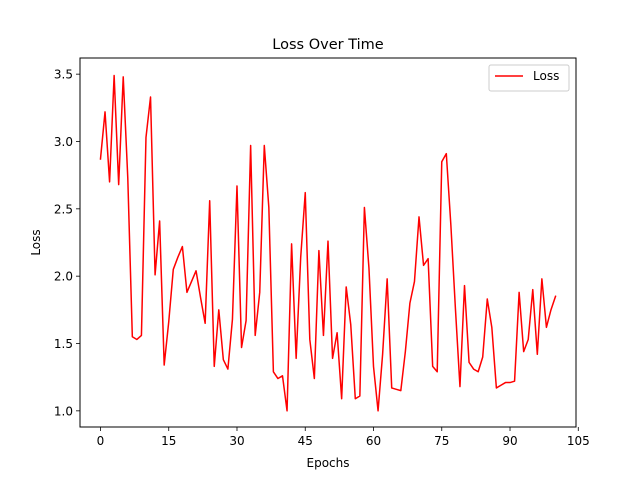 This screenshot has width=640, height=480. I want to click on y-tick-label: 2.0, so click(63, 277).